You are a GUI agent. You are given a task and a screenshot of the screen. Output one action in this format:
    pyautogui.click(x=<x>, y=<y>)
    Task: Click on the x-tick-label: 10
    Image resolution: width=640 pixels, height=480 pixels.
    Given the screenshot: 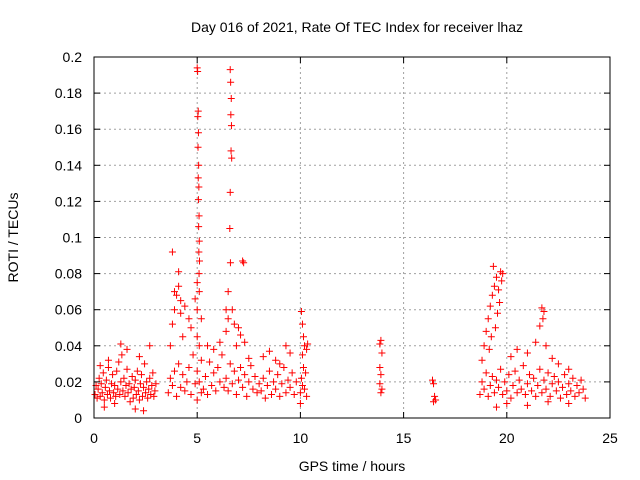 What is the action you would take?
    pyautogui.click(x=301, y=438)
    